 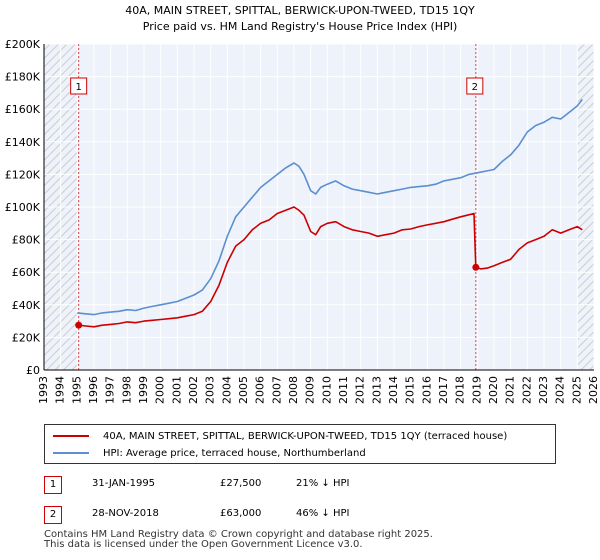 What do you see at coordinates (143, 390) in the screenshot?
I see `x-tick-label: 1999` at bounding box center [143, 390].